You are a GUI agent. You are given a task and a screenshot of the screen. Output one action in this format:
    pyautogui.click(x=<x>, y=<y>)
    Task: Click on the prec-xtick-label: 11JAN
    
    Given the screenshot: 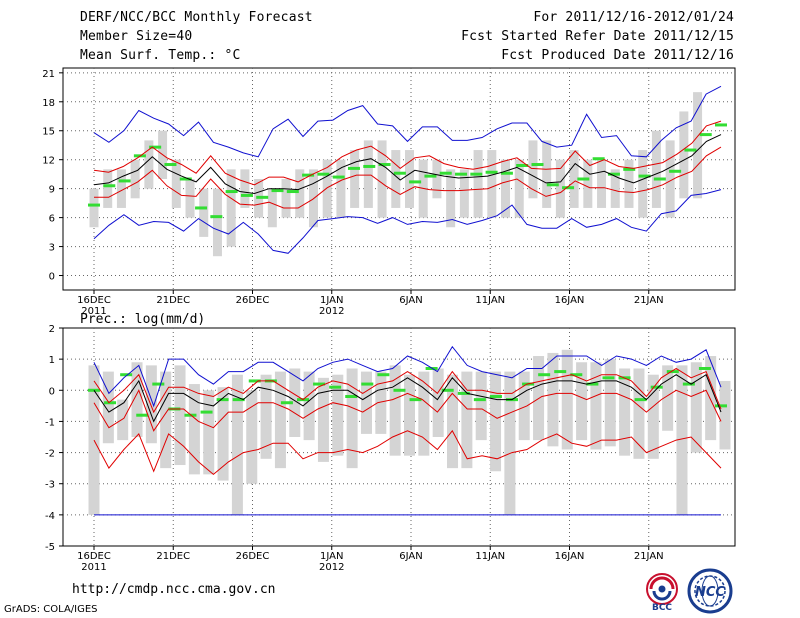 What is the action you would take?
    pyautogui.click(x=490, y=556)
    